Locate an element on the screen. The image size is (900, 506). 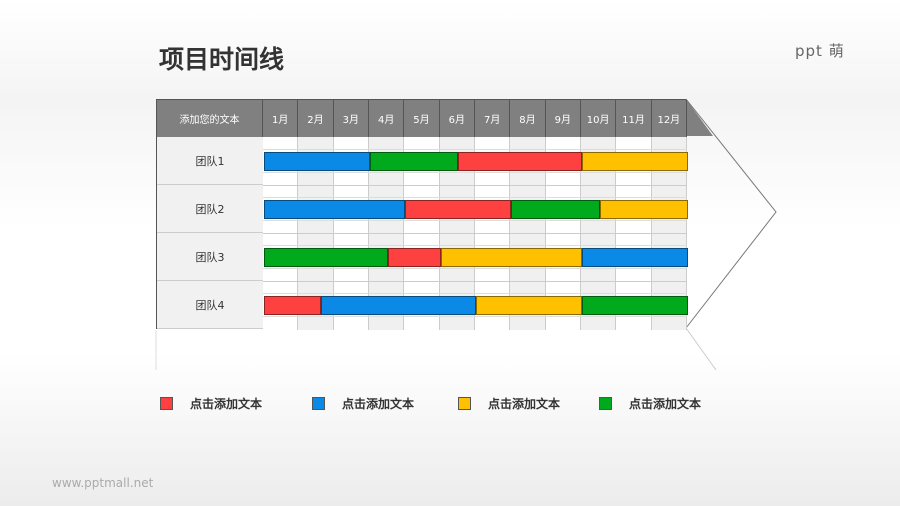
month-header: 9月 is located at coordinates (563, 118).